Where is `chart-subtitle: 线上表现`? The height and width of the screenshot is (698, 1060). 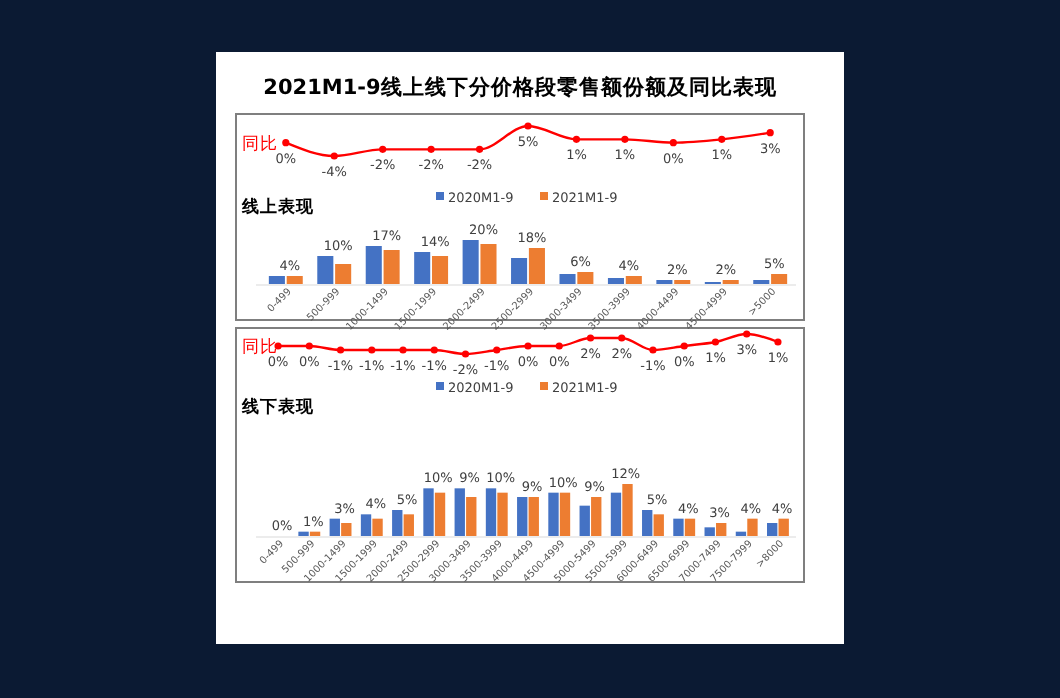 chart-subtitle: 线上表现 is located at coordinates (278, 207).